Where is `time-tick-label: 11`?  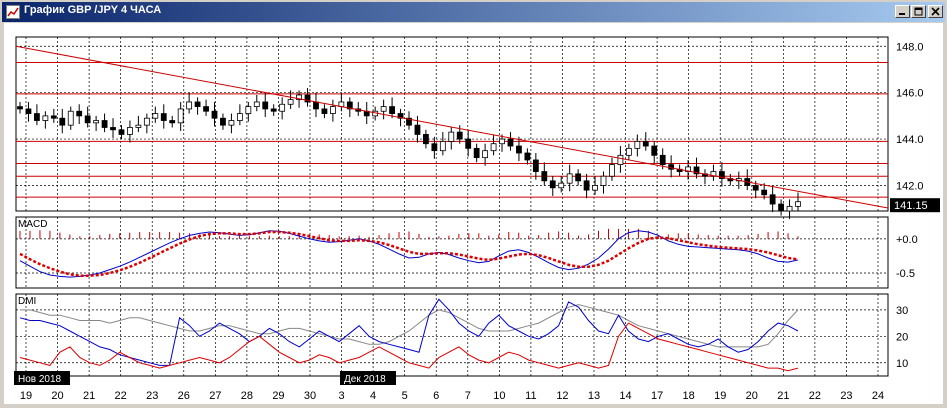
time-tick-label: 11 is located at coordinates (530, 396).